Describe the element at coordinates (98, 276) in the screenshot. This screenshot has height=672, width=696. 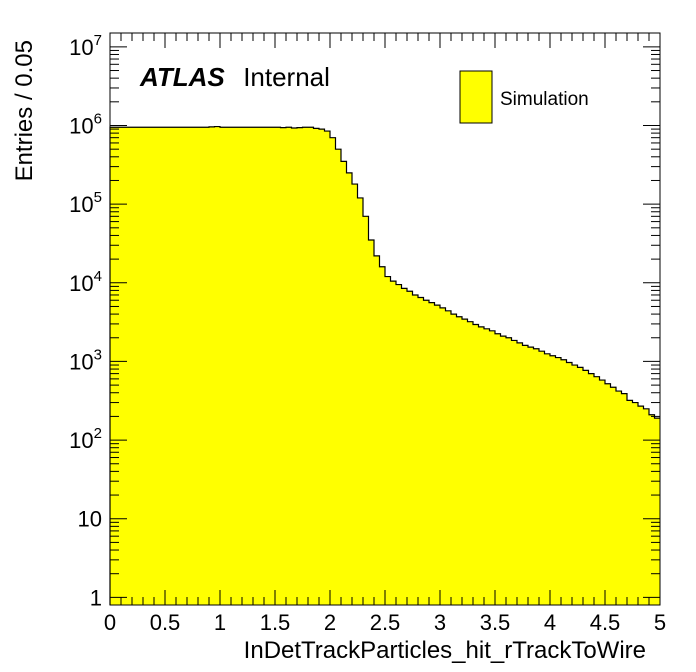
I see `y-tick-exponent: 4` at that location.